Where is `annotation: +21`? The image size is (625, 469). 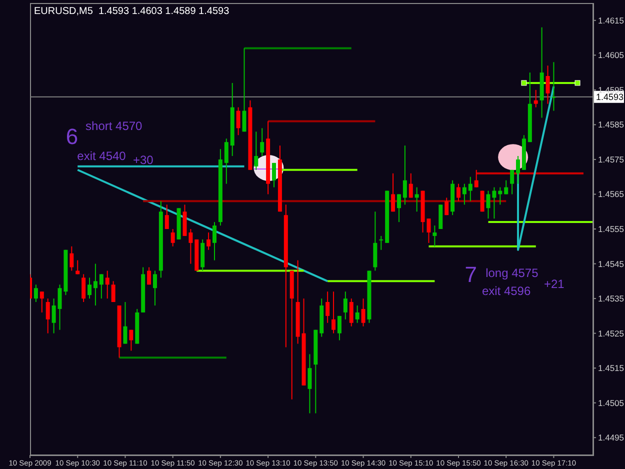
annotation: +21 is located at coordinates (554, 284).